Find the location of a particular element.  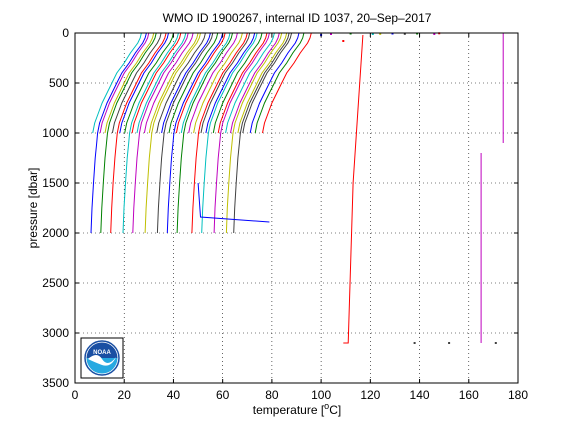

x-tick-label: 160 is located at coordinates (469, 395).